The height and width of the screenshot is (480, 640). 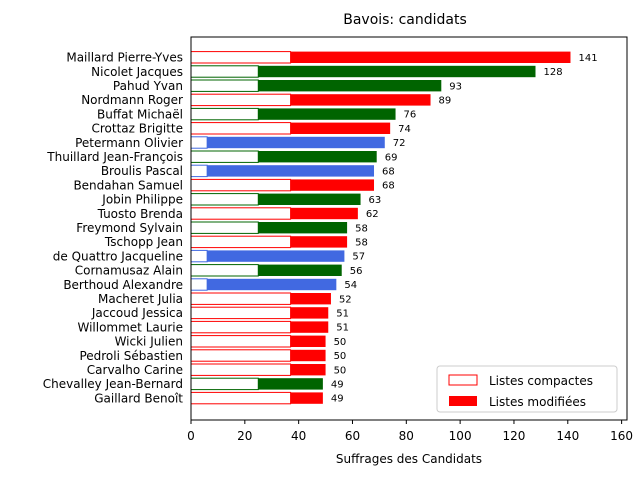 I want to click on category-label: Tschopp Jean, so click(x=143, y=242).